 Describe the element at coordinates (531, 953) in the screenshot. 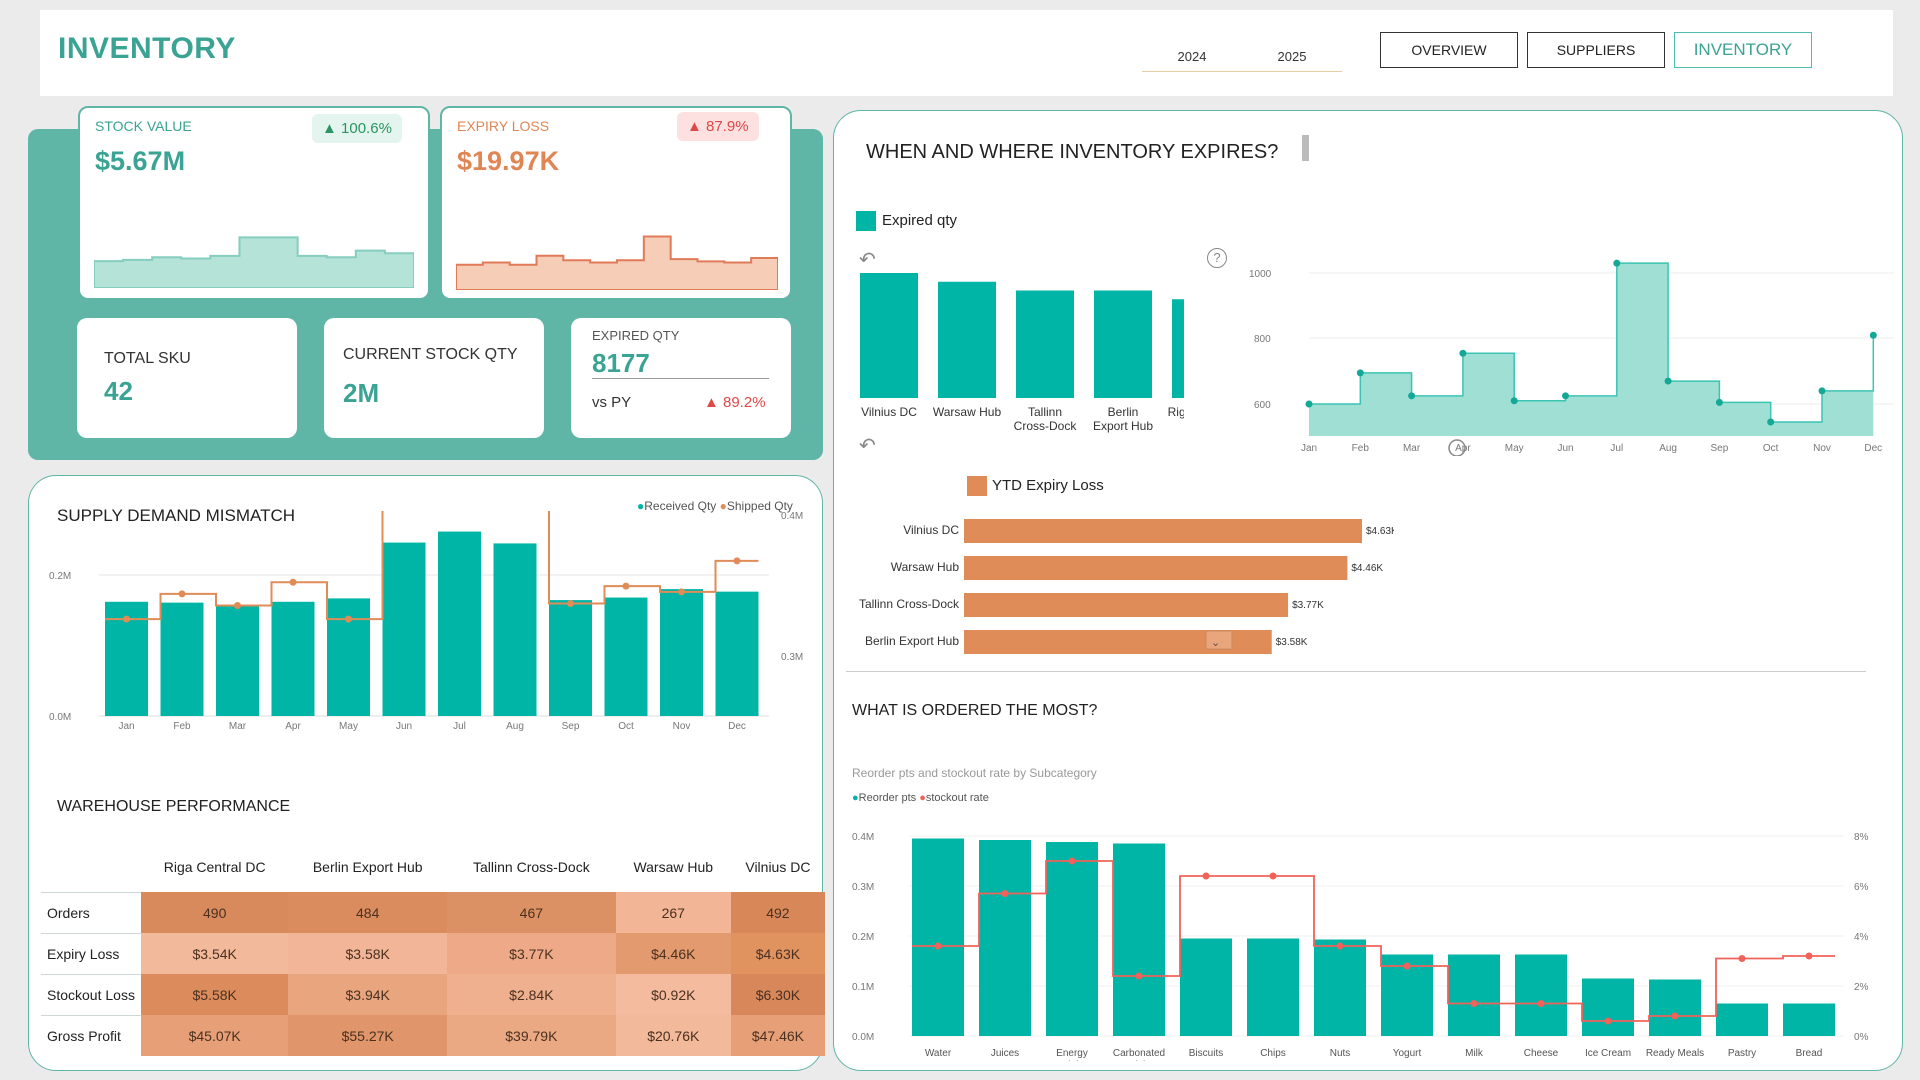

I see `heatmap-cell: $3.77K` at that location.